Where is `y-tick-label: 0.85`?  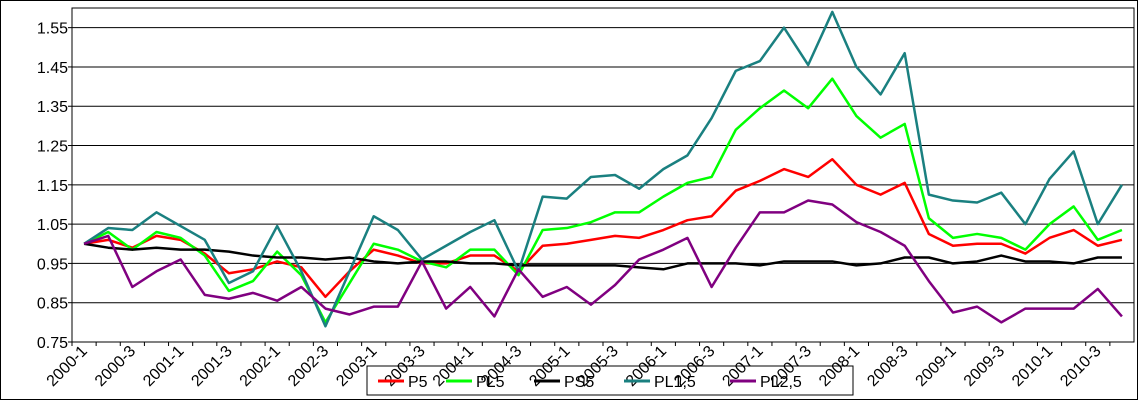 y-tick-label: 0.85 is located at coordinates (52, 304).